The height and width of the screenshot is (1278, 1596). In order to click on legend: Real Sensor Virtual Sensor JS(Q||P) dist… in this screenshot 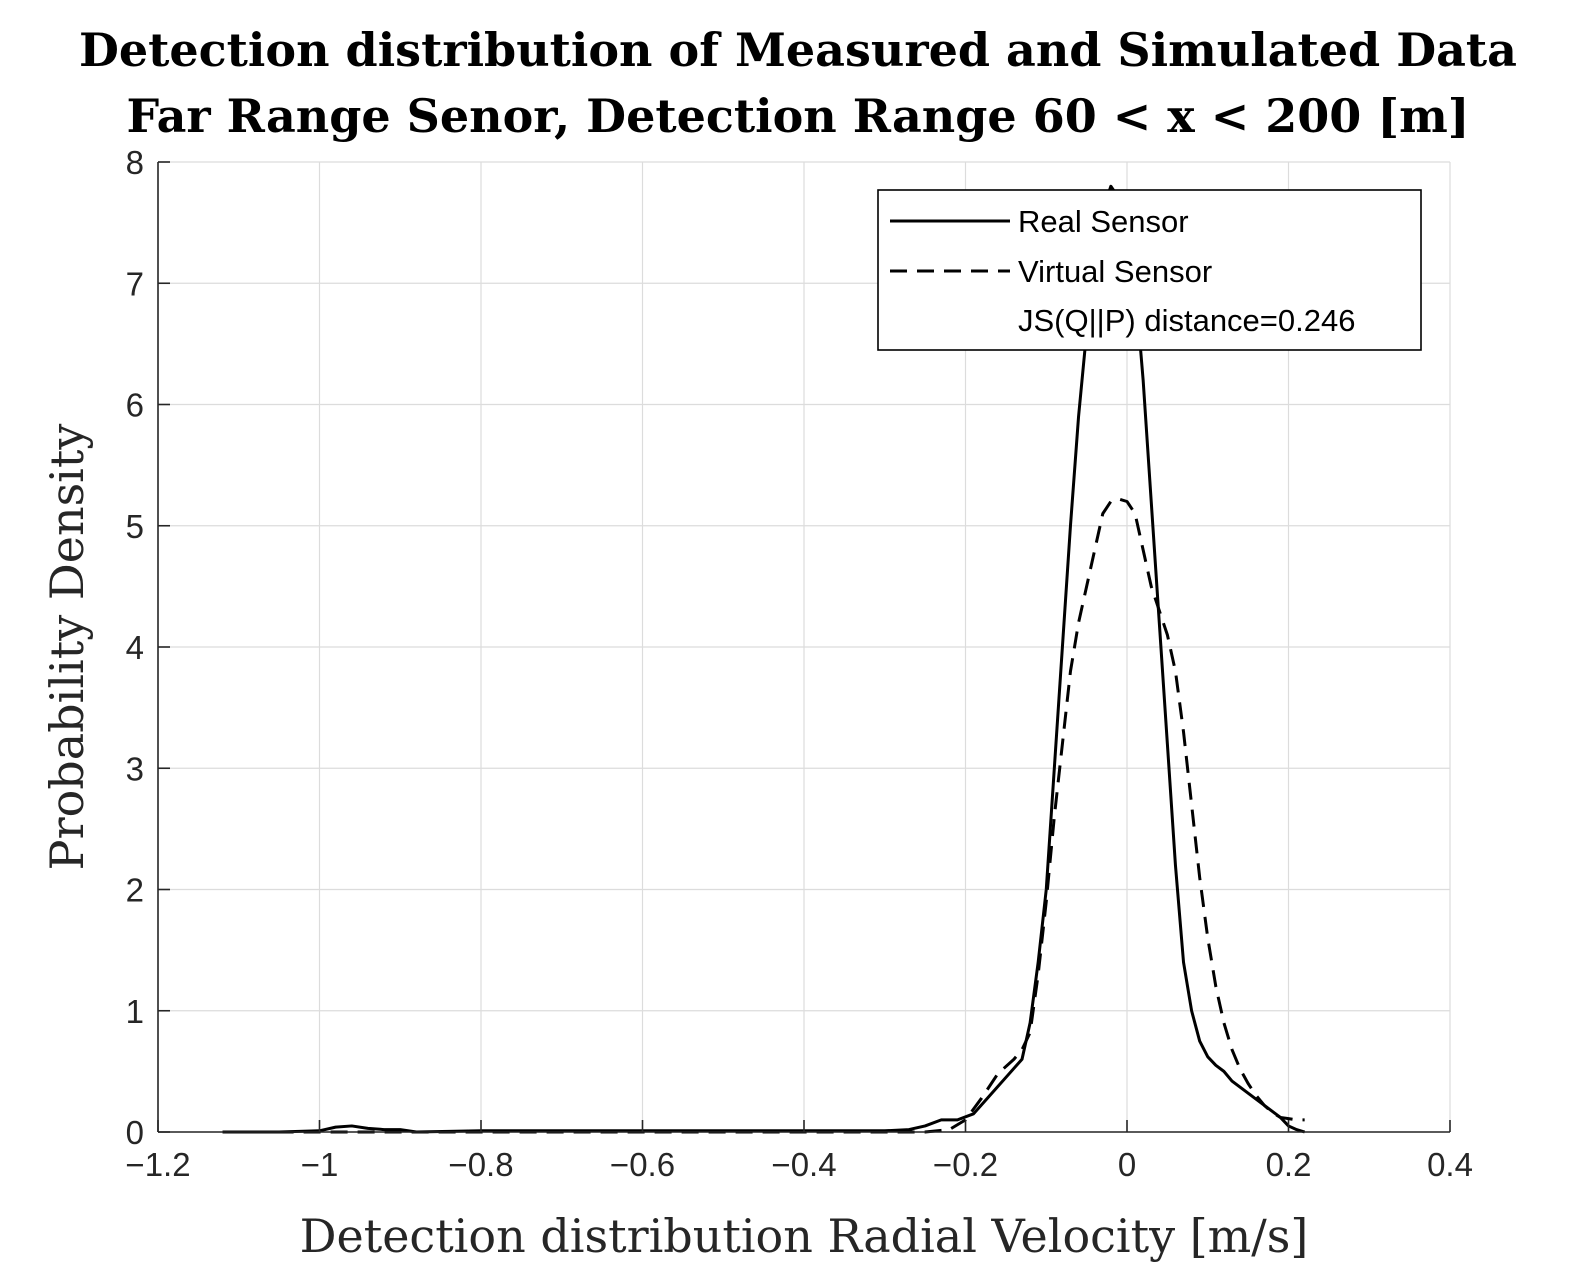, I will do `click(1149, 270)`.